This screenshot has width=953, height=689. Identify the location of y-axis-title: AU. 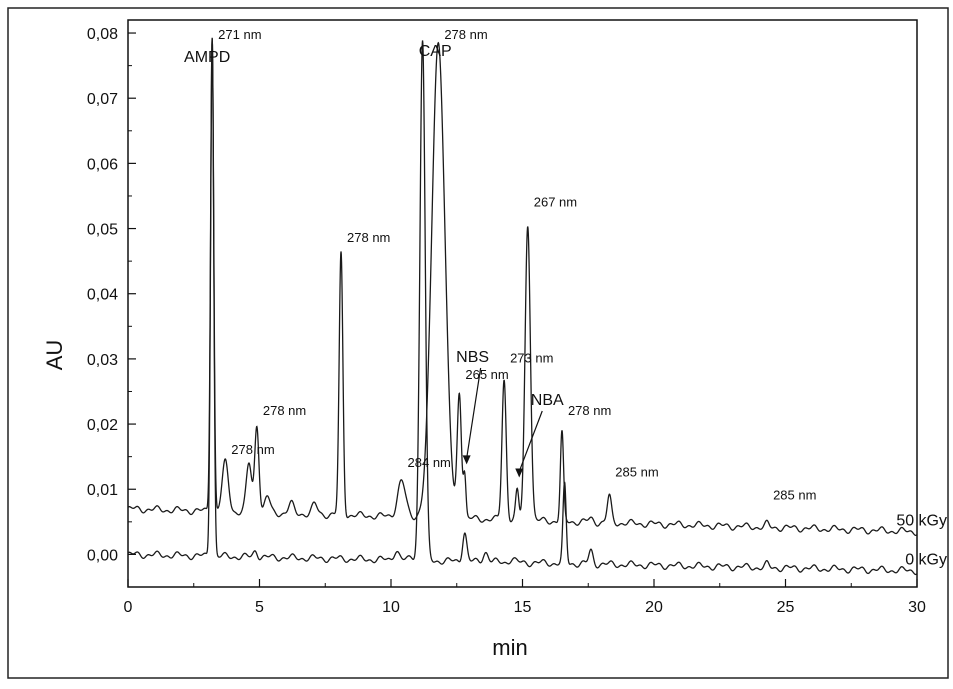
(54, 355).